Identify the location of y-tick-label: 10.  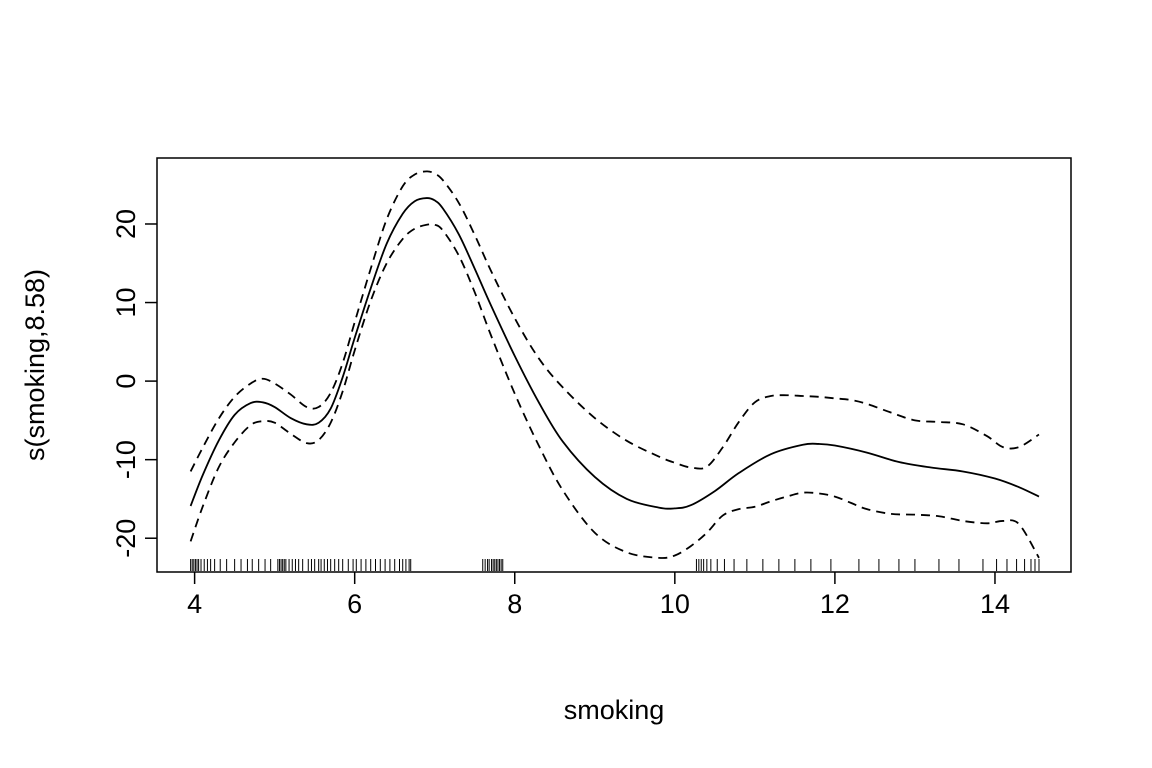
(126, 303).